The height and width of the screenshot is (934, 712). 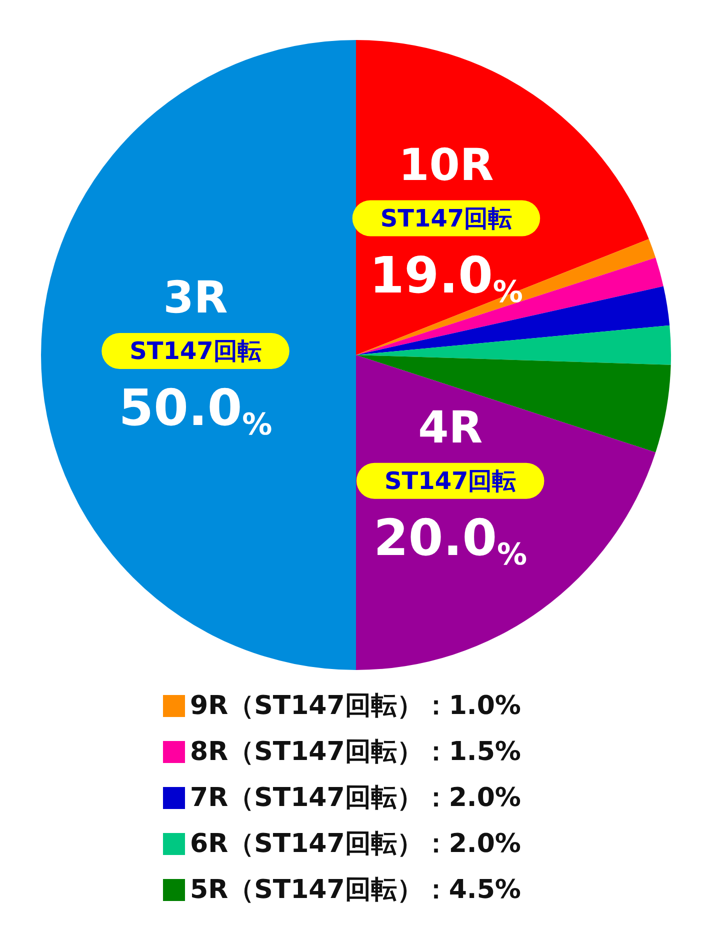 I want to click on data-label: 19.0%, so click(x=446, y=278).